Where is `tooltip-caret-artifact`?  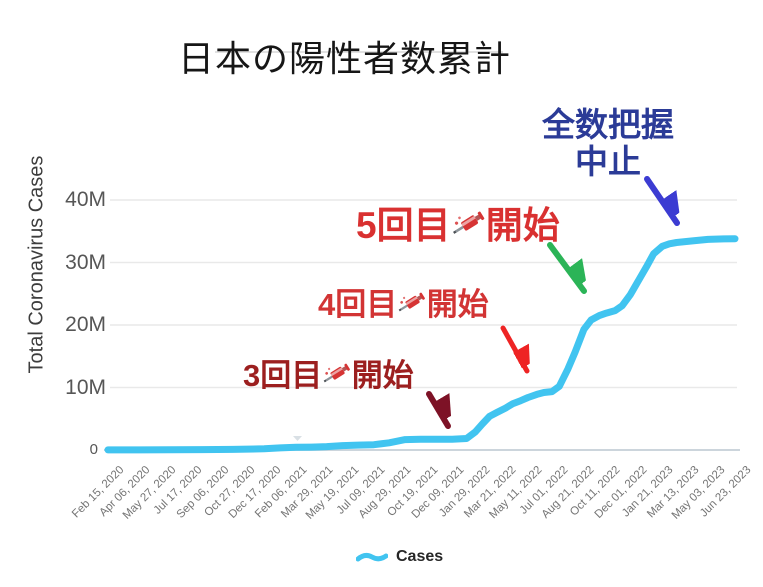 tooltip-caret-artifact is located at coordinates (297, 438).